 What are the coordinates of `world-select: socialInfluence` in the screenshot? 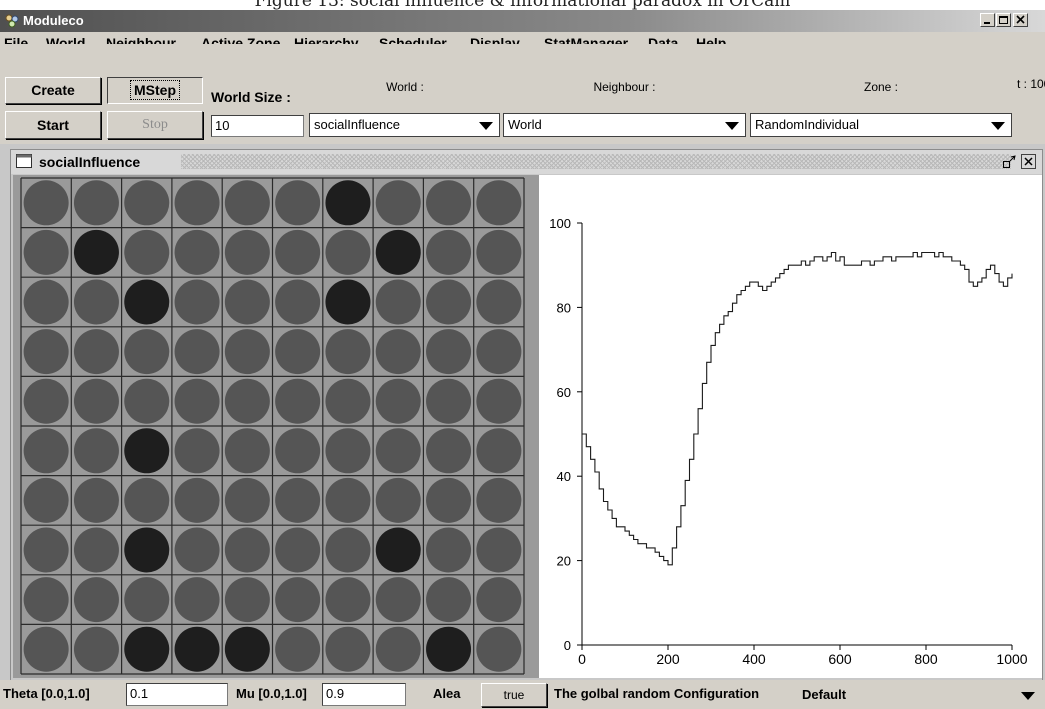 It's located at (404, 125).